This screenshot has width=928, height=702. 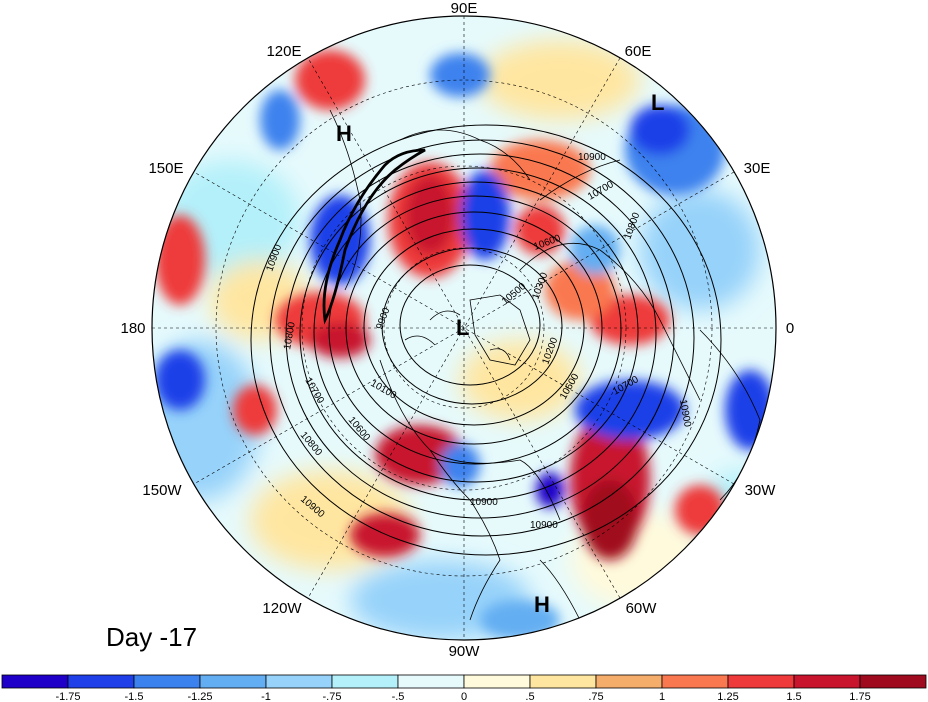 What do you see at coordinates (162, 490) in the screenshot?
I see `longitude-label: 150W` at bounding box center [162, 490].